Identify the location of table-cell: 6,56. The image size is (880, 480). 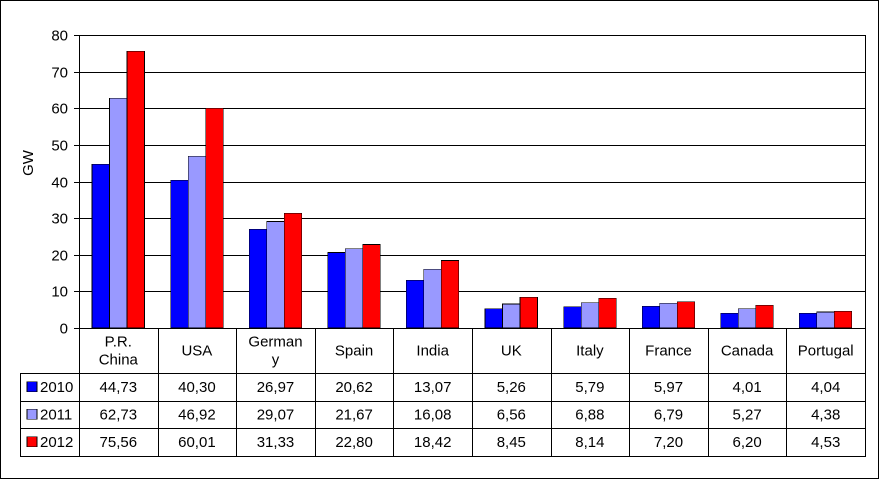
(511, 414).